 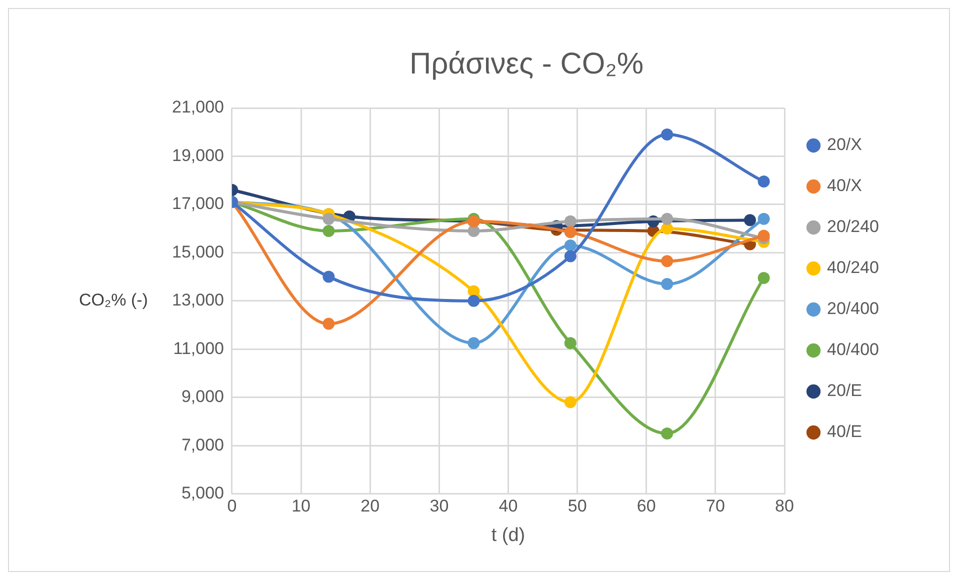 What do you see at coordinates (202, 444) in the screenshot?
I see `y-tick-label: 7,000` at bounding box center [202, 444].